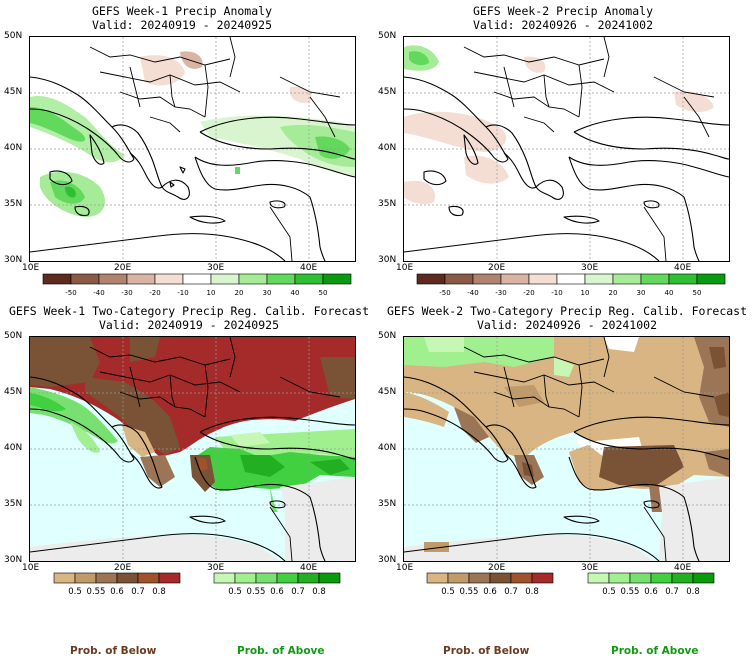  What do you see at coordinates (566, 449) in the screenshot?
I see `panel4-map` at bounding box center [566, 449].